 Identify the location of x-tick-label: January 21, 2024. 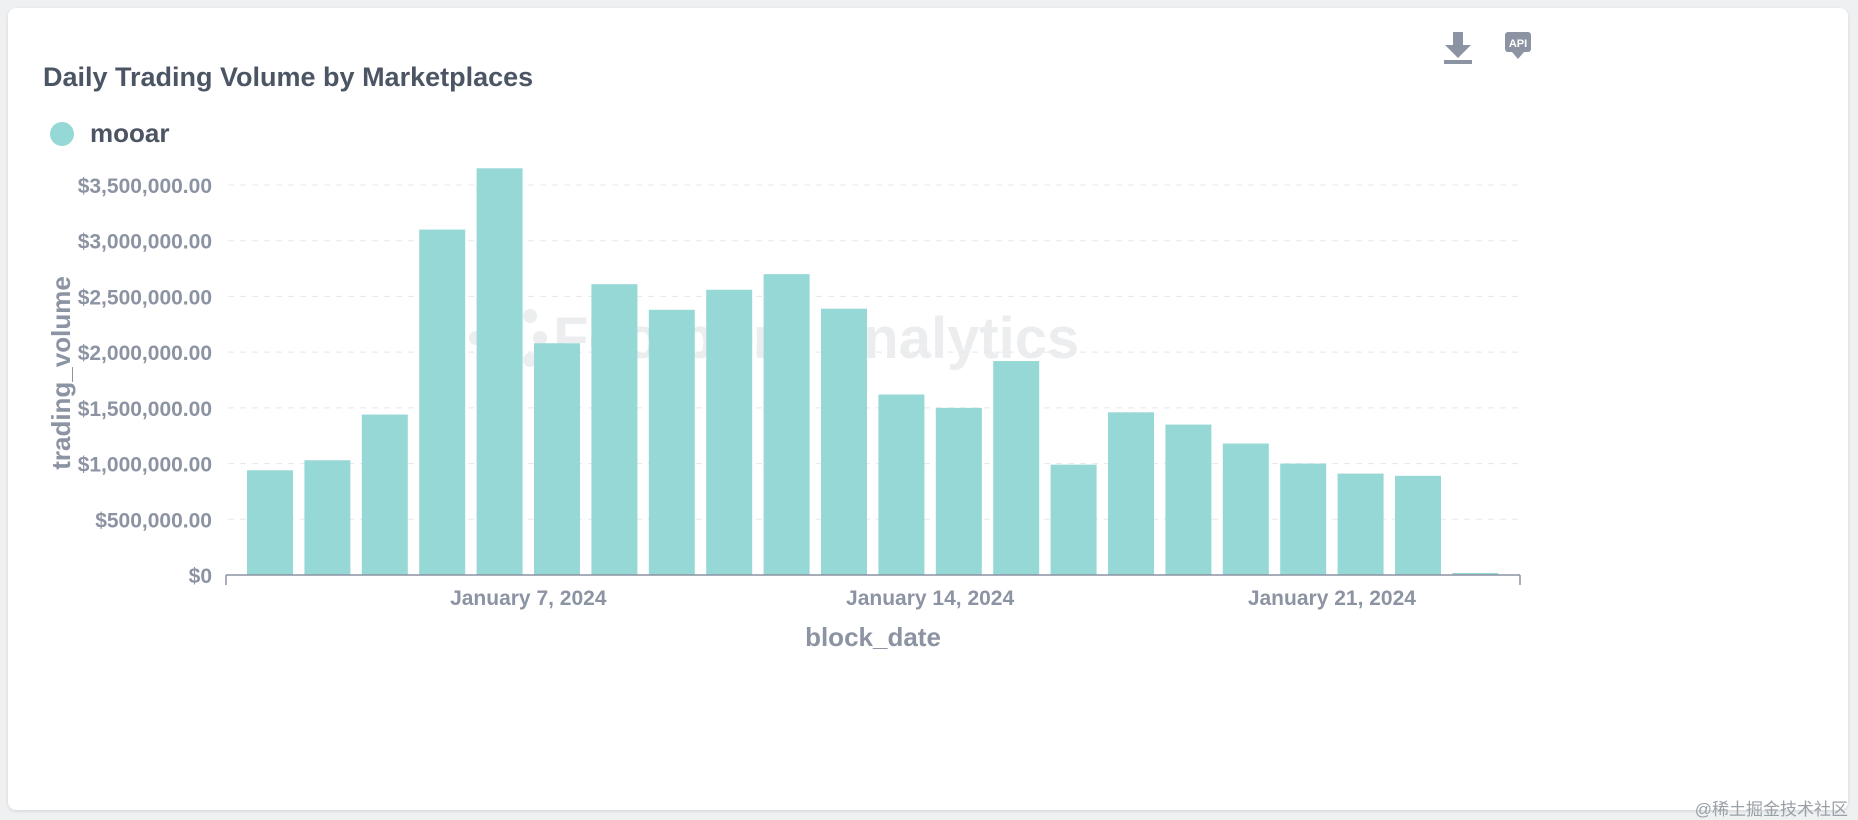
(1332, 598).